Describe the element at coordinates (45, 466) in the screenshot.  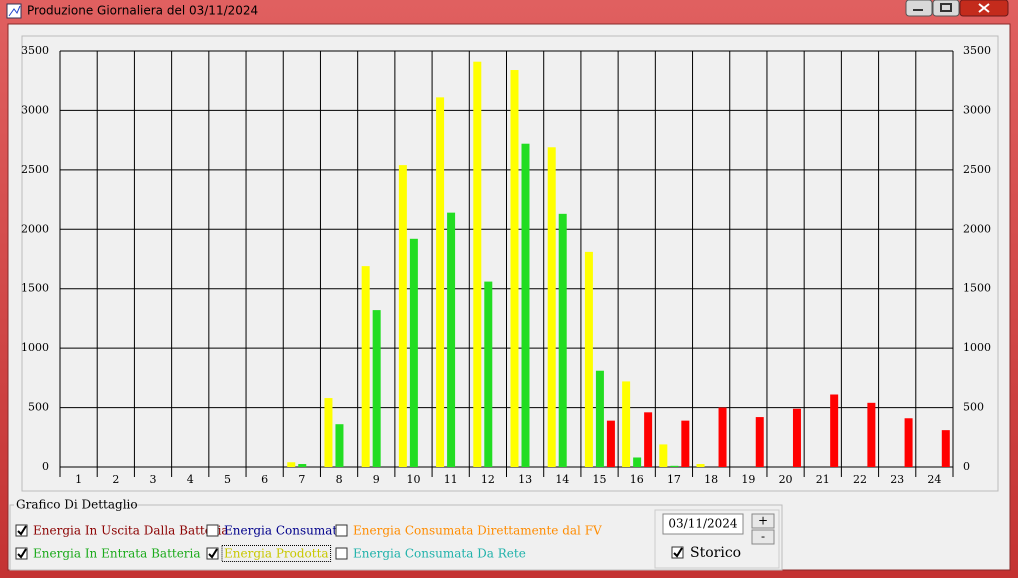
I see `y-tick-label: 0` at that location.